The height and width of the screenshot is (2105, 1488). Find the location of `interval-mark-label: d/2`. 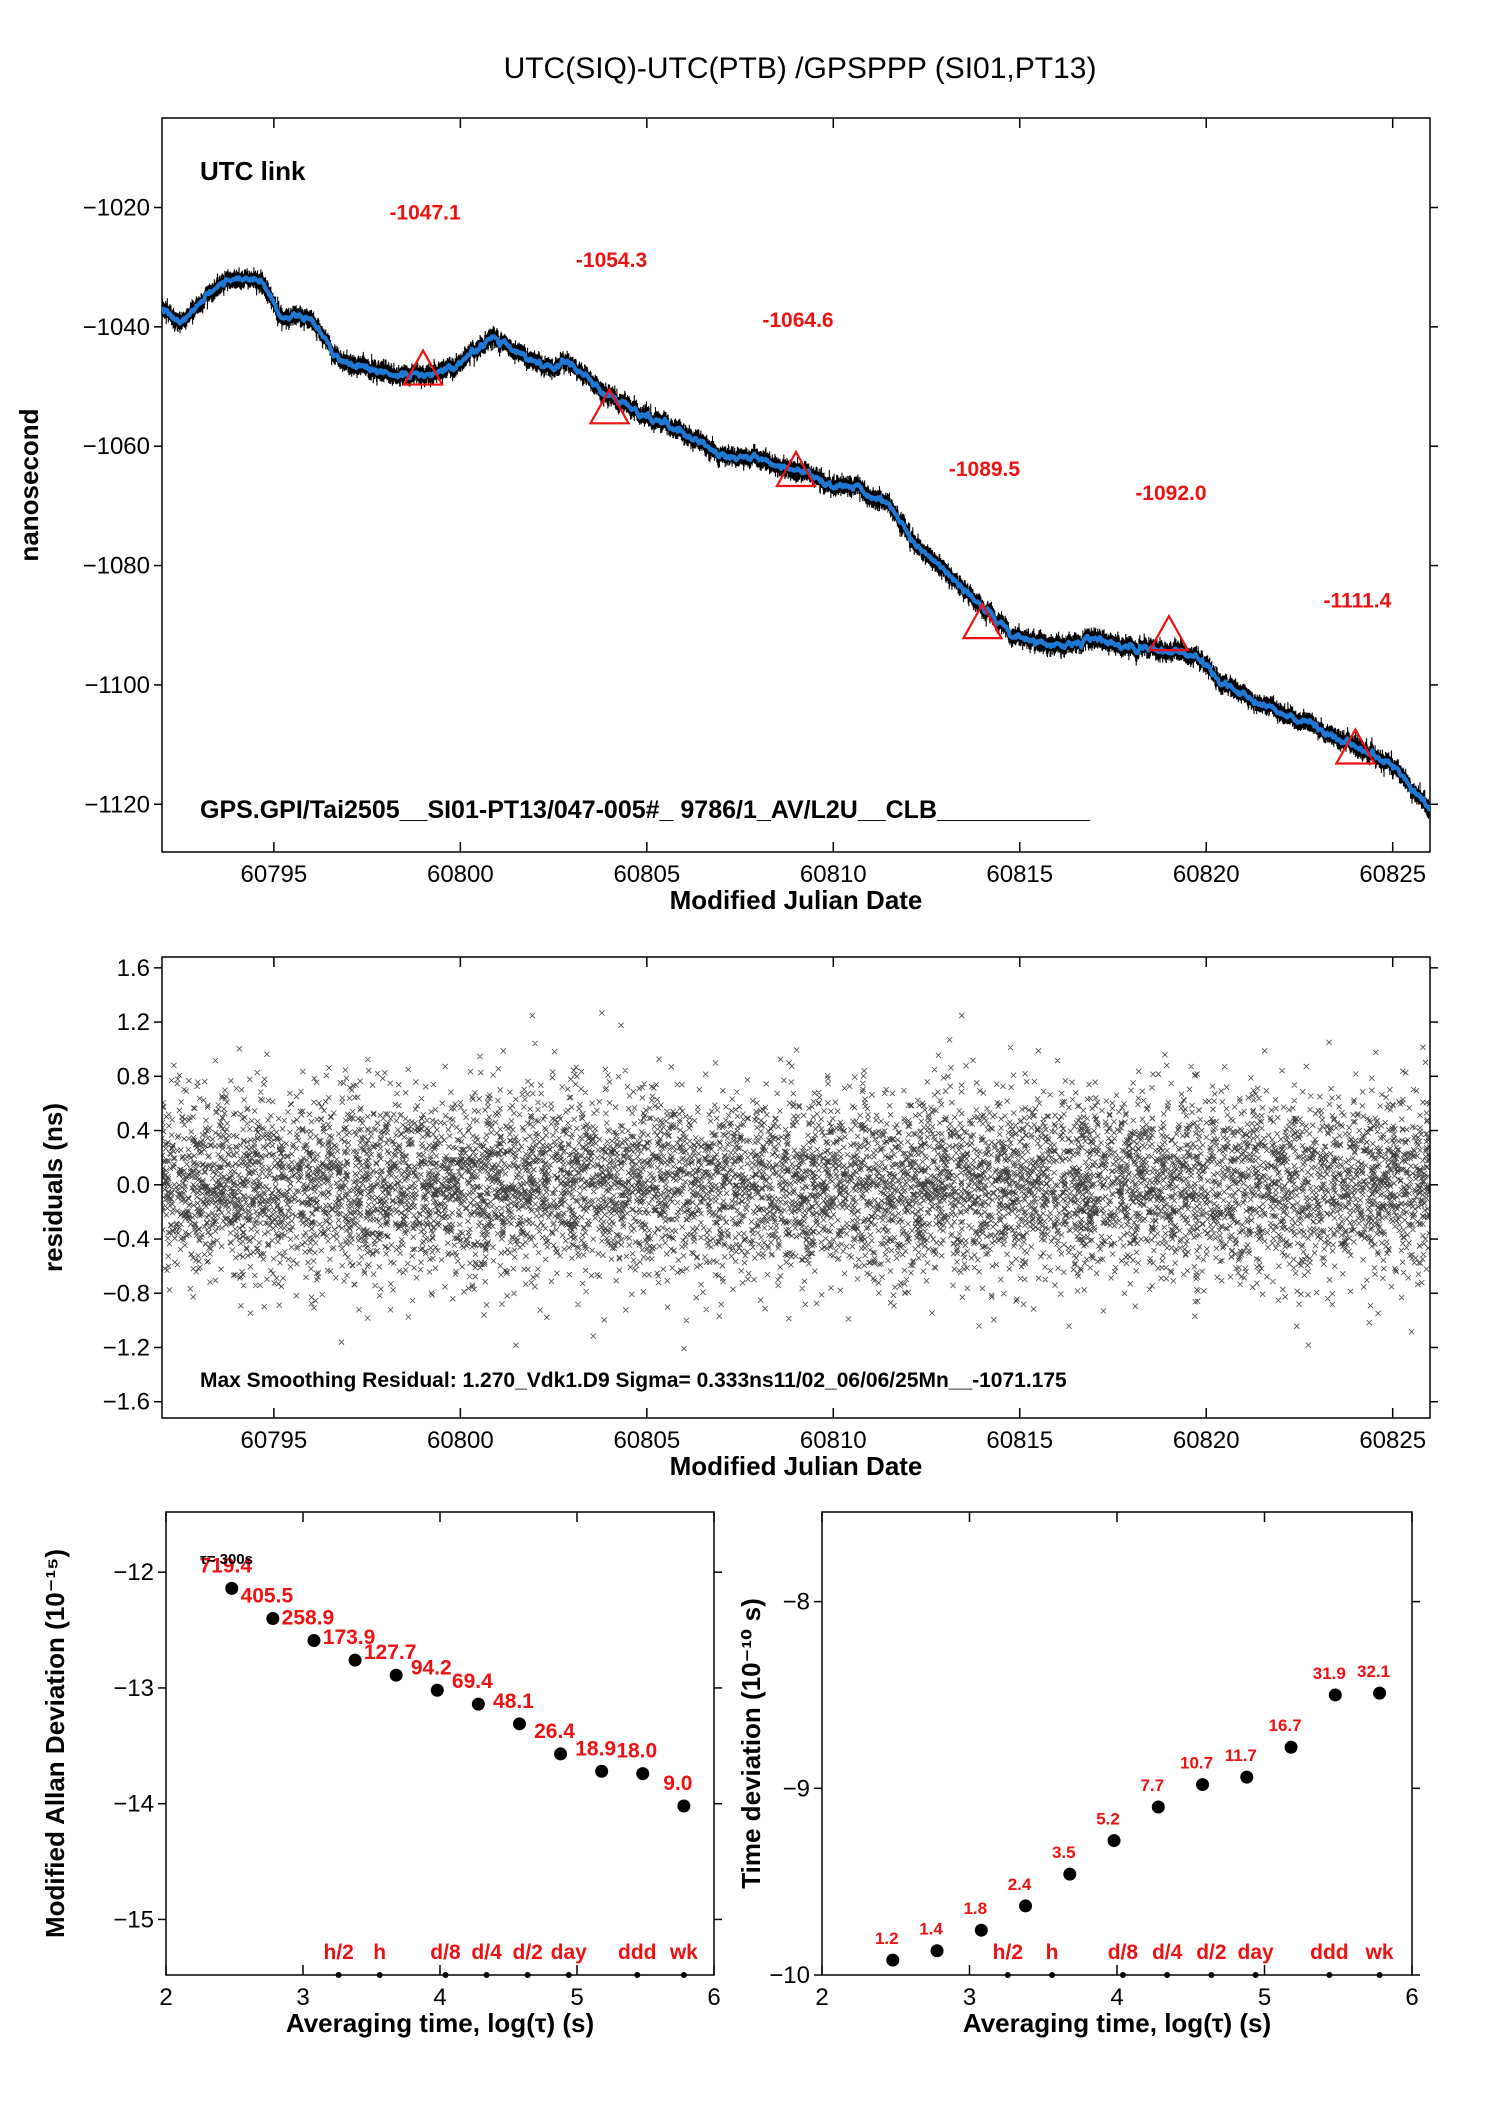

interval-mark-label: d/2 is located at coordinates (1211, 1952).